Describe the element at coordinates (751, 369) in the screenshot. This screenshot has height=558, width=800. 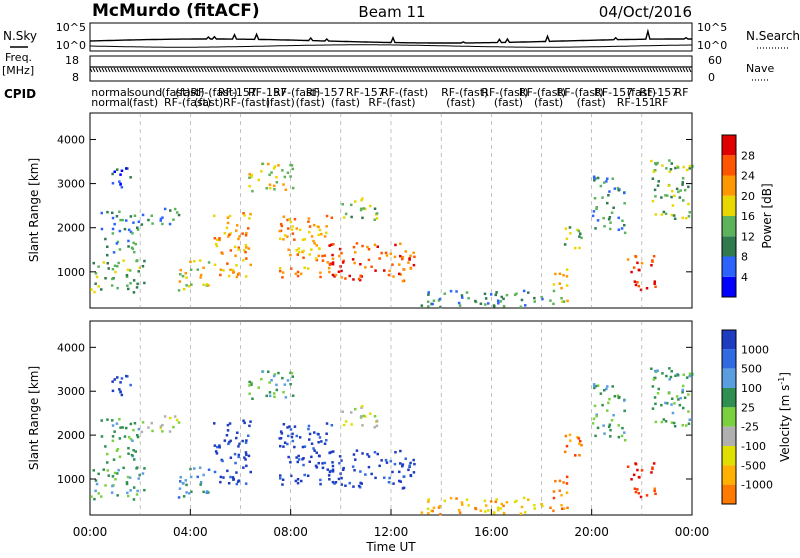
I see `velocity-colorbar-tick-label: 500` at that location.